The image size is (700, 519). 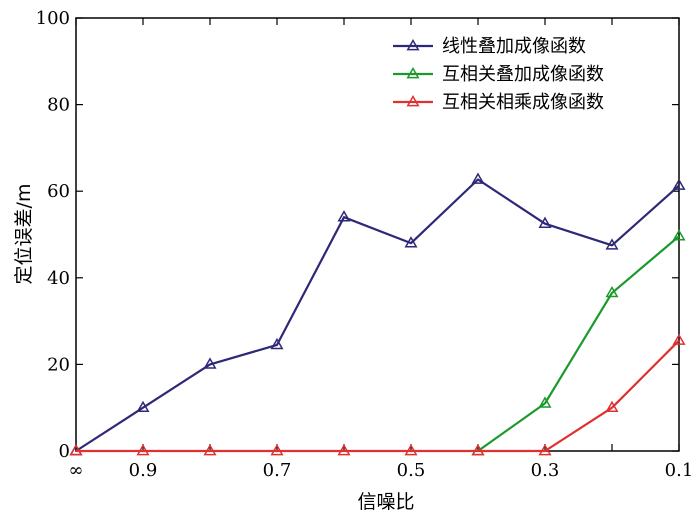 What do you see at coordinates (679, 470) in the screenshot?
I see `x-tick-label: 0.1` at bounding box center [679, 470].